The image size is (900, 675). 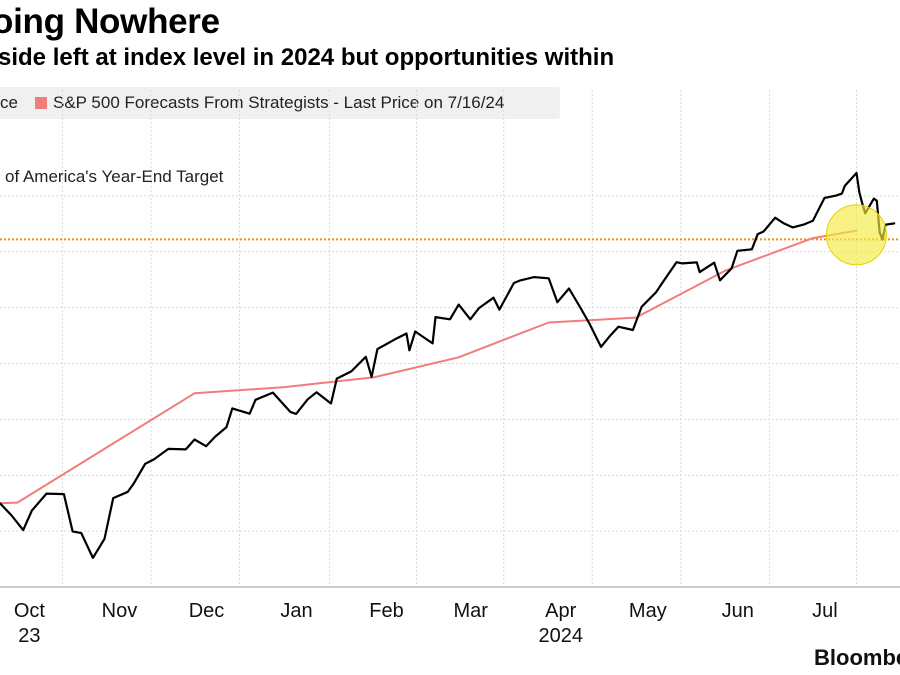 What do you see at coordinates (560, 611) in the screenshot?
I see `x-tick-label: Apr` at bounding box center [560, 611].